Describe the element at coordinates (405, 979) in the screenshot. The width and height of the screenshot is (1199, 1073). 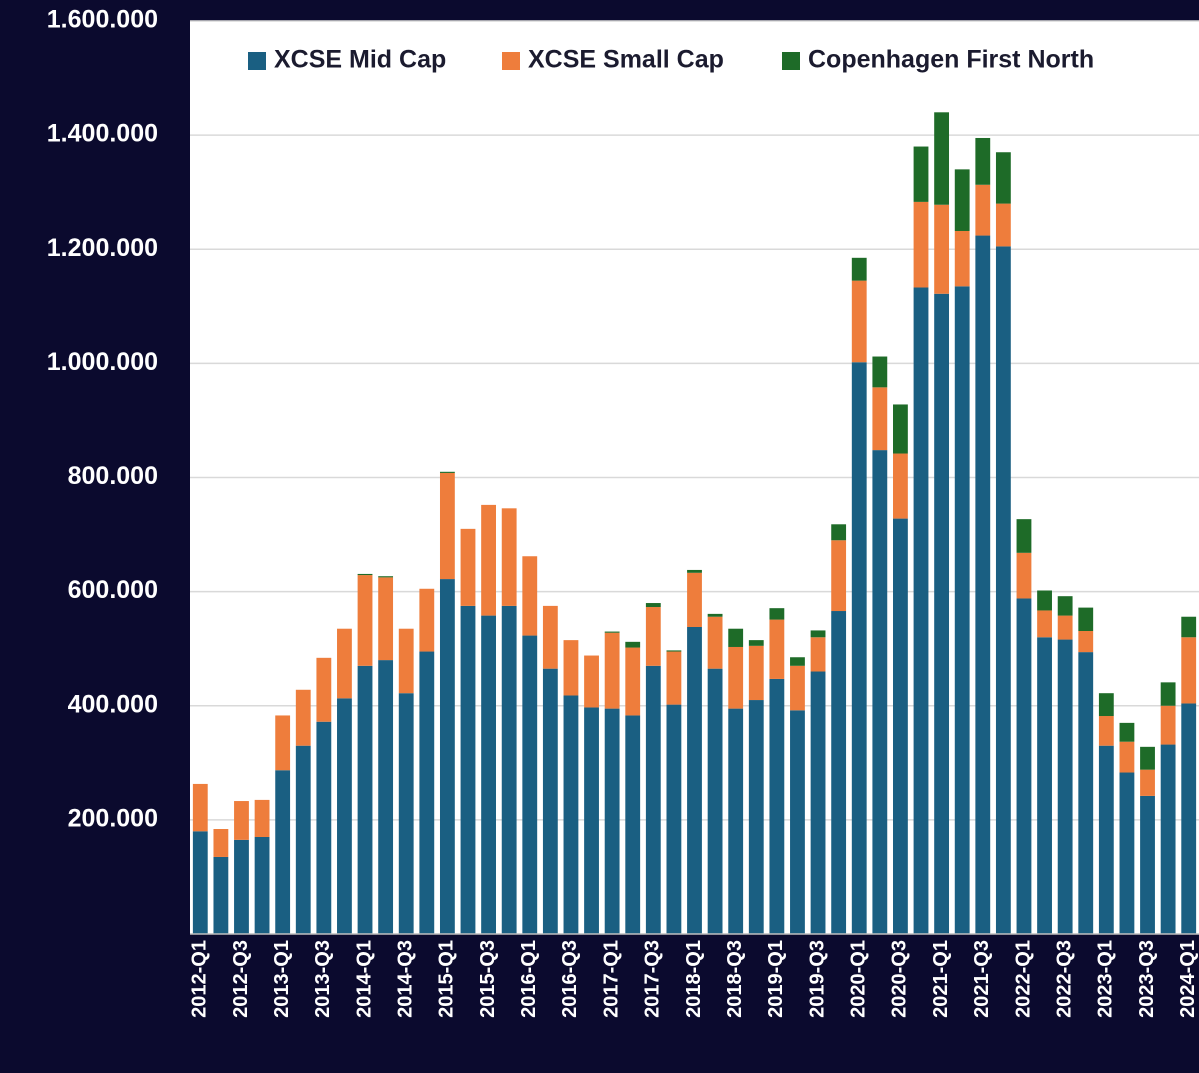
I see `x-tick-label: 2014-Q3` at that location.